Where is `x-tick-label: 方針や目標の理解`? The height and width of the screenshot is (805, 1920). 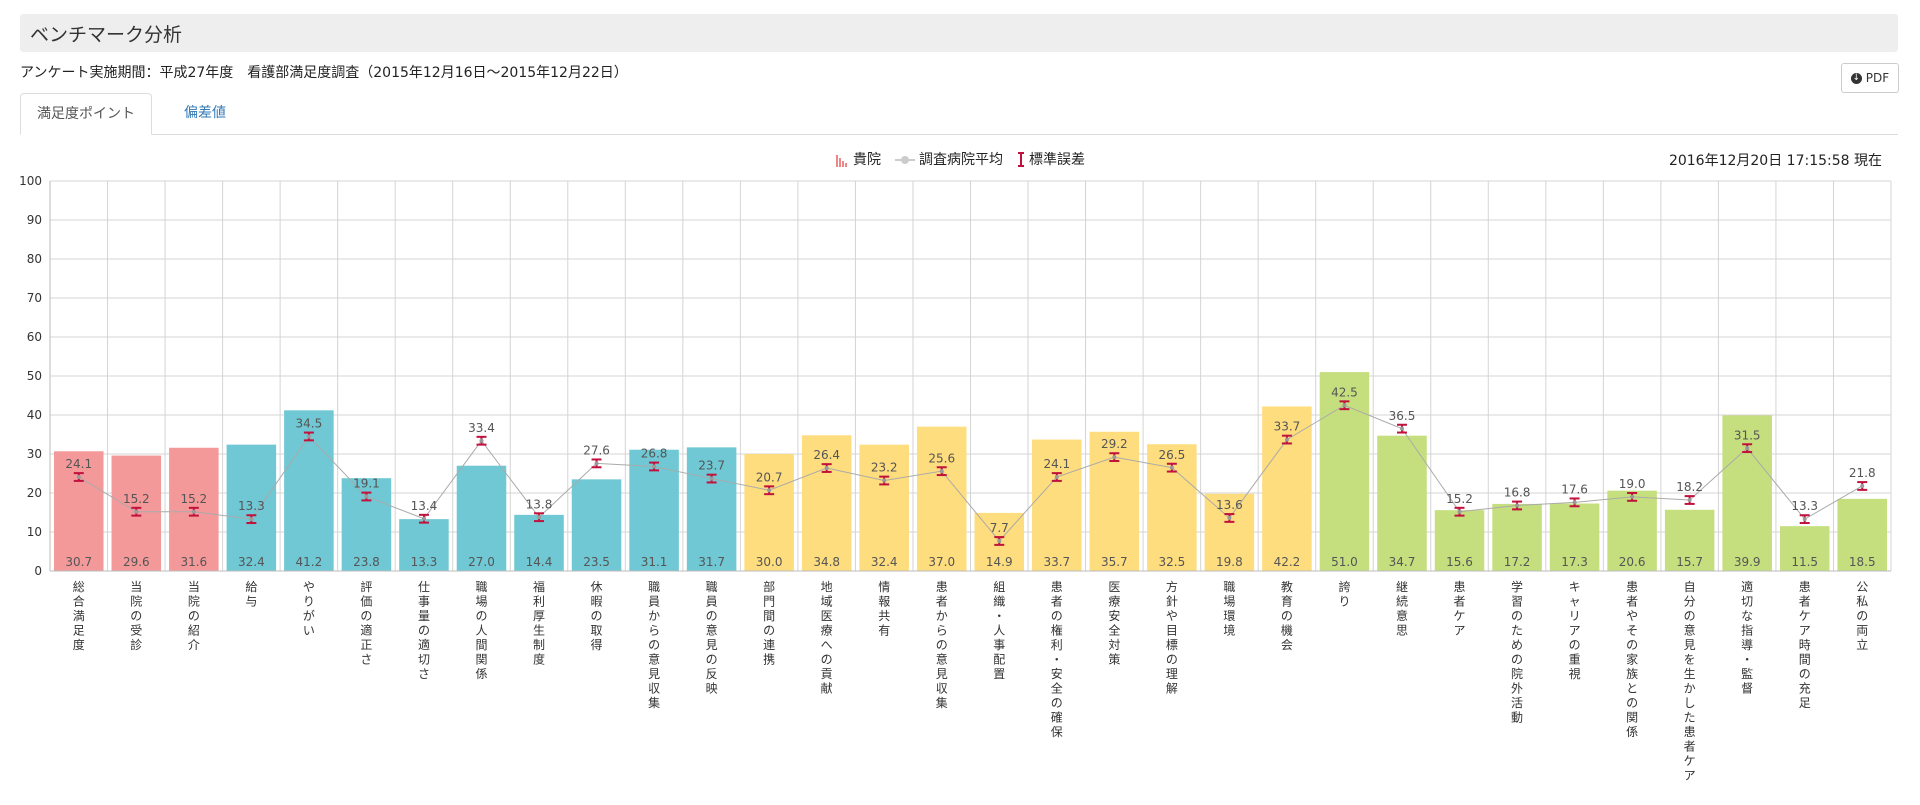 x-tick-label: 方針や目標の理解 is located at coordinates (1172, 637).